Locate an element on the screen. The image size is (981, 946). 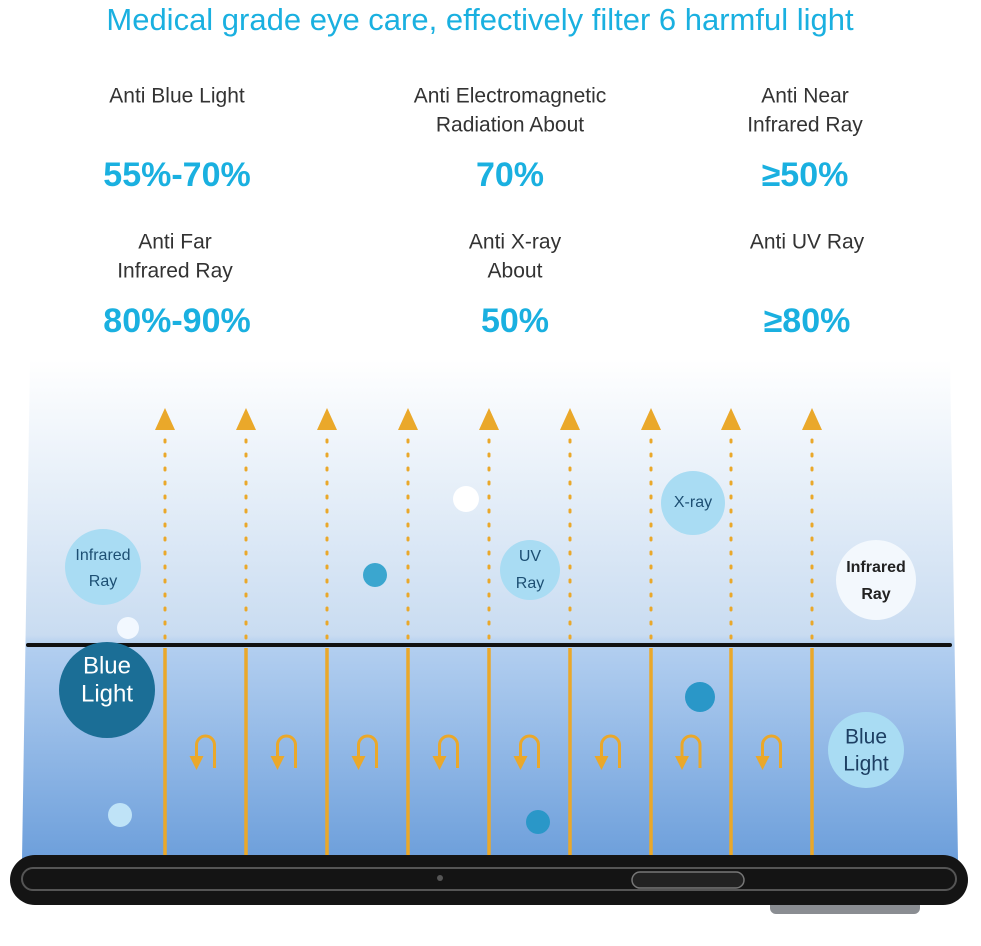
feature-label: About is located at coordinates (515, 271).